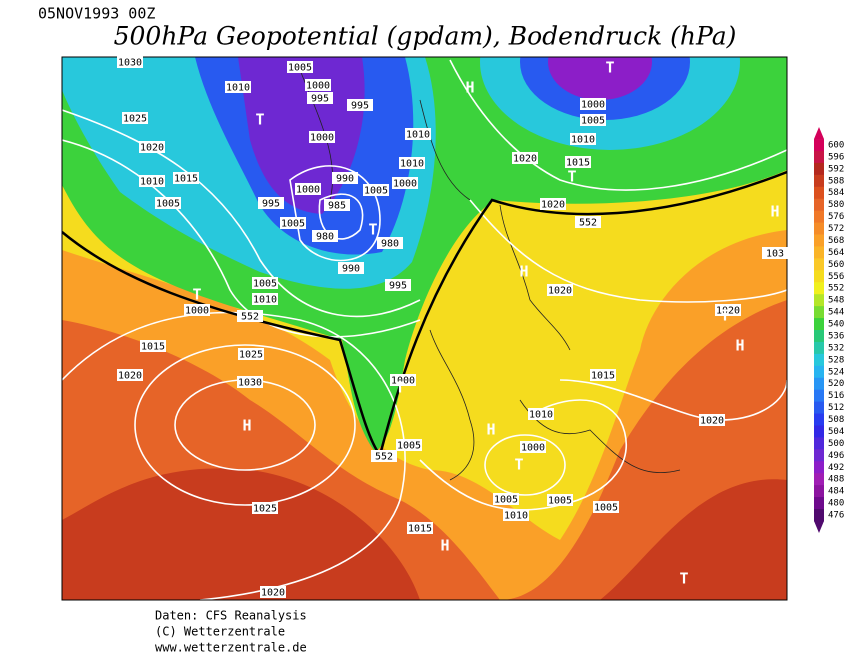 The image size is (850, 657). I want to click on colorbar-label: 540, so click(836, 325).